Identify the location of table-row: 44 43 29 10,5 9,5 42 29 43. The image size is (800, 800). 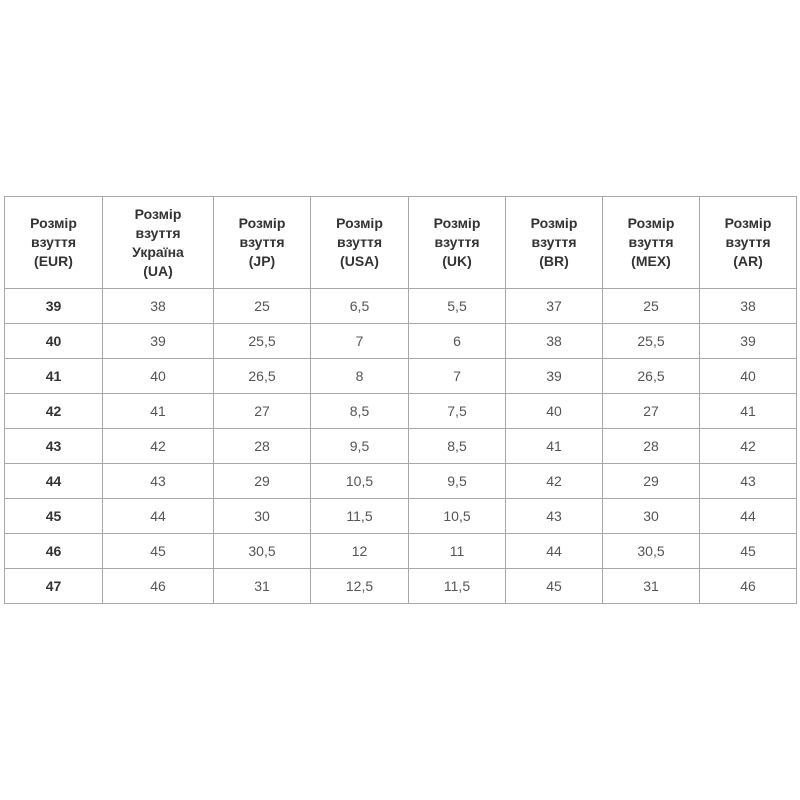
(400, 481).